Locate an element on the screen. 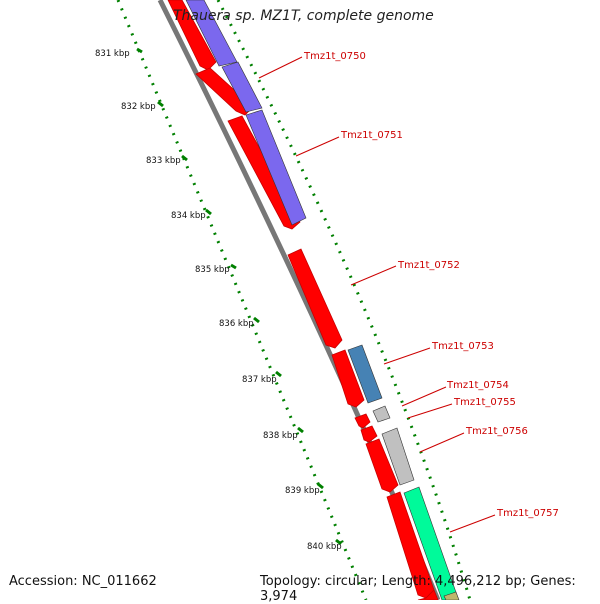  tick-label-833: 833 kbp is located at coordinates (163, 161).